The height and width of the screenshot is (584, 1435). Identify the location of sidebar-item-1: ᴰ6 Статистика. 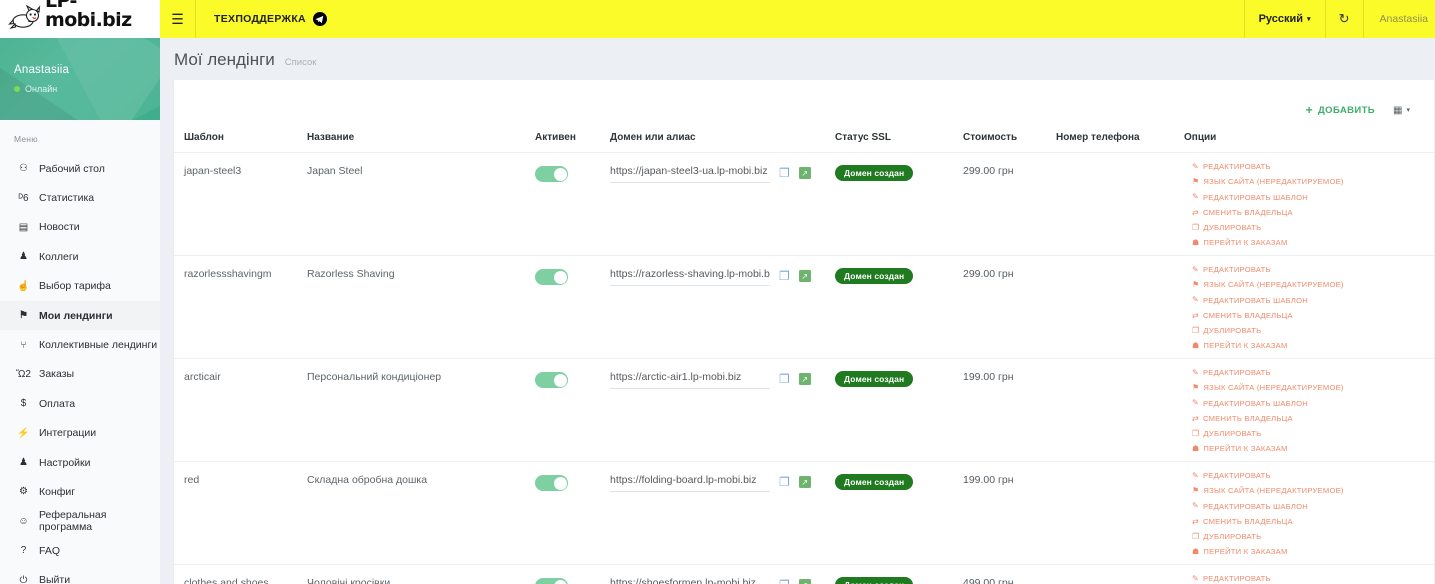
(80, 197).